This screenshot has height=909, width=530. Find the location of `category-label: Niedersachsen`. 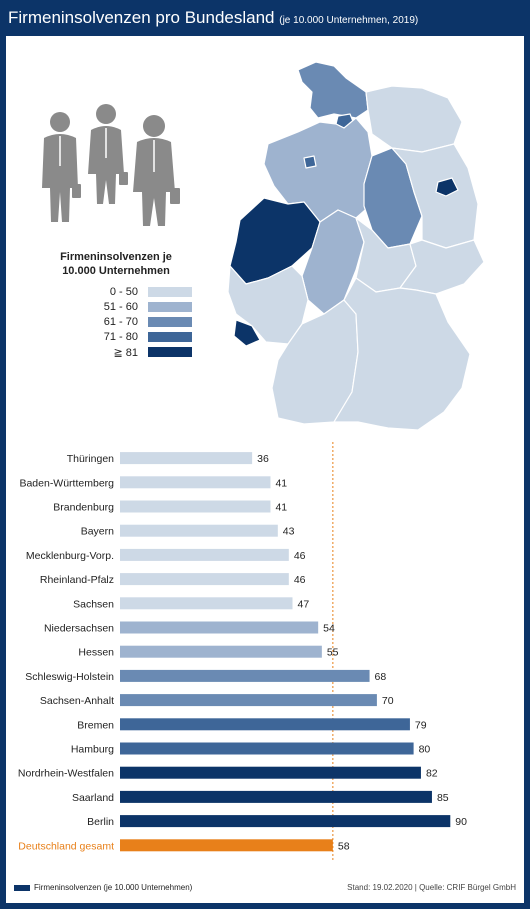

category-label: Niedersachsen is located at coordinates (79, 629).